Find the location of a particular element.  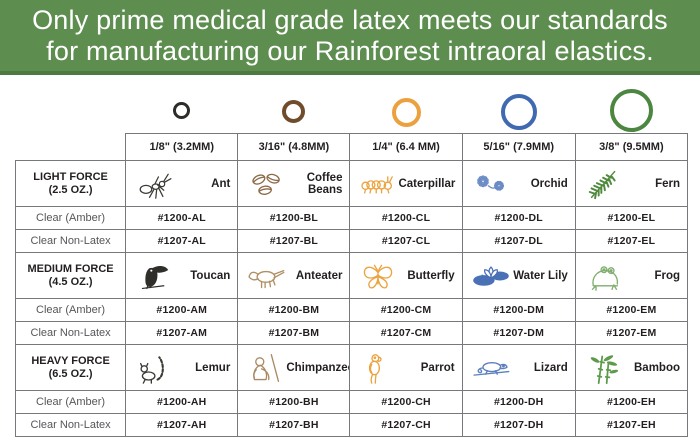

animal-cell-ant: Ant is located at coordinates (182, 183).